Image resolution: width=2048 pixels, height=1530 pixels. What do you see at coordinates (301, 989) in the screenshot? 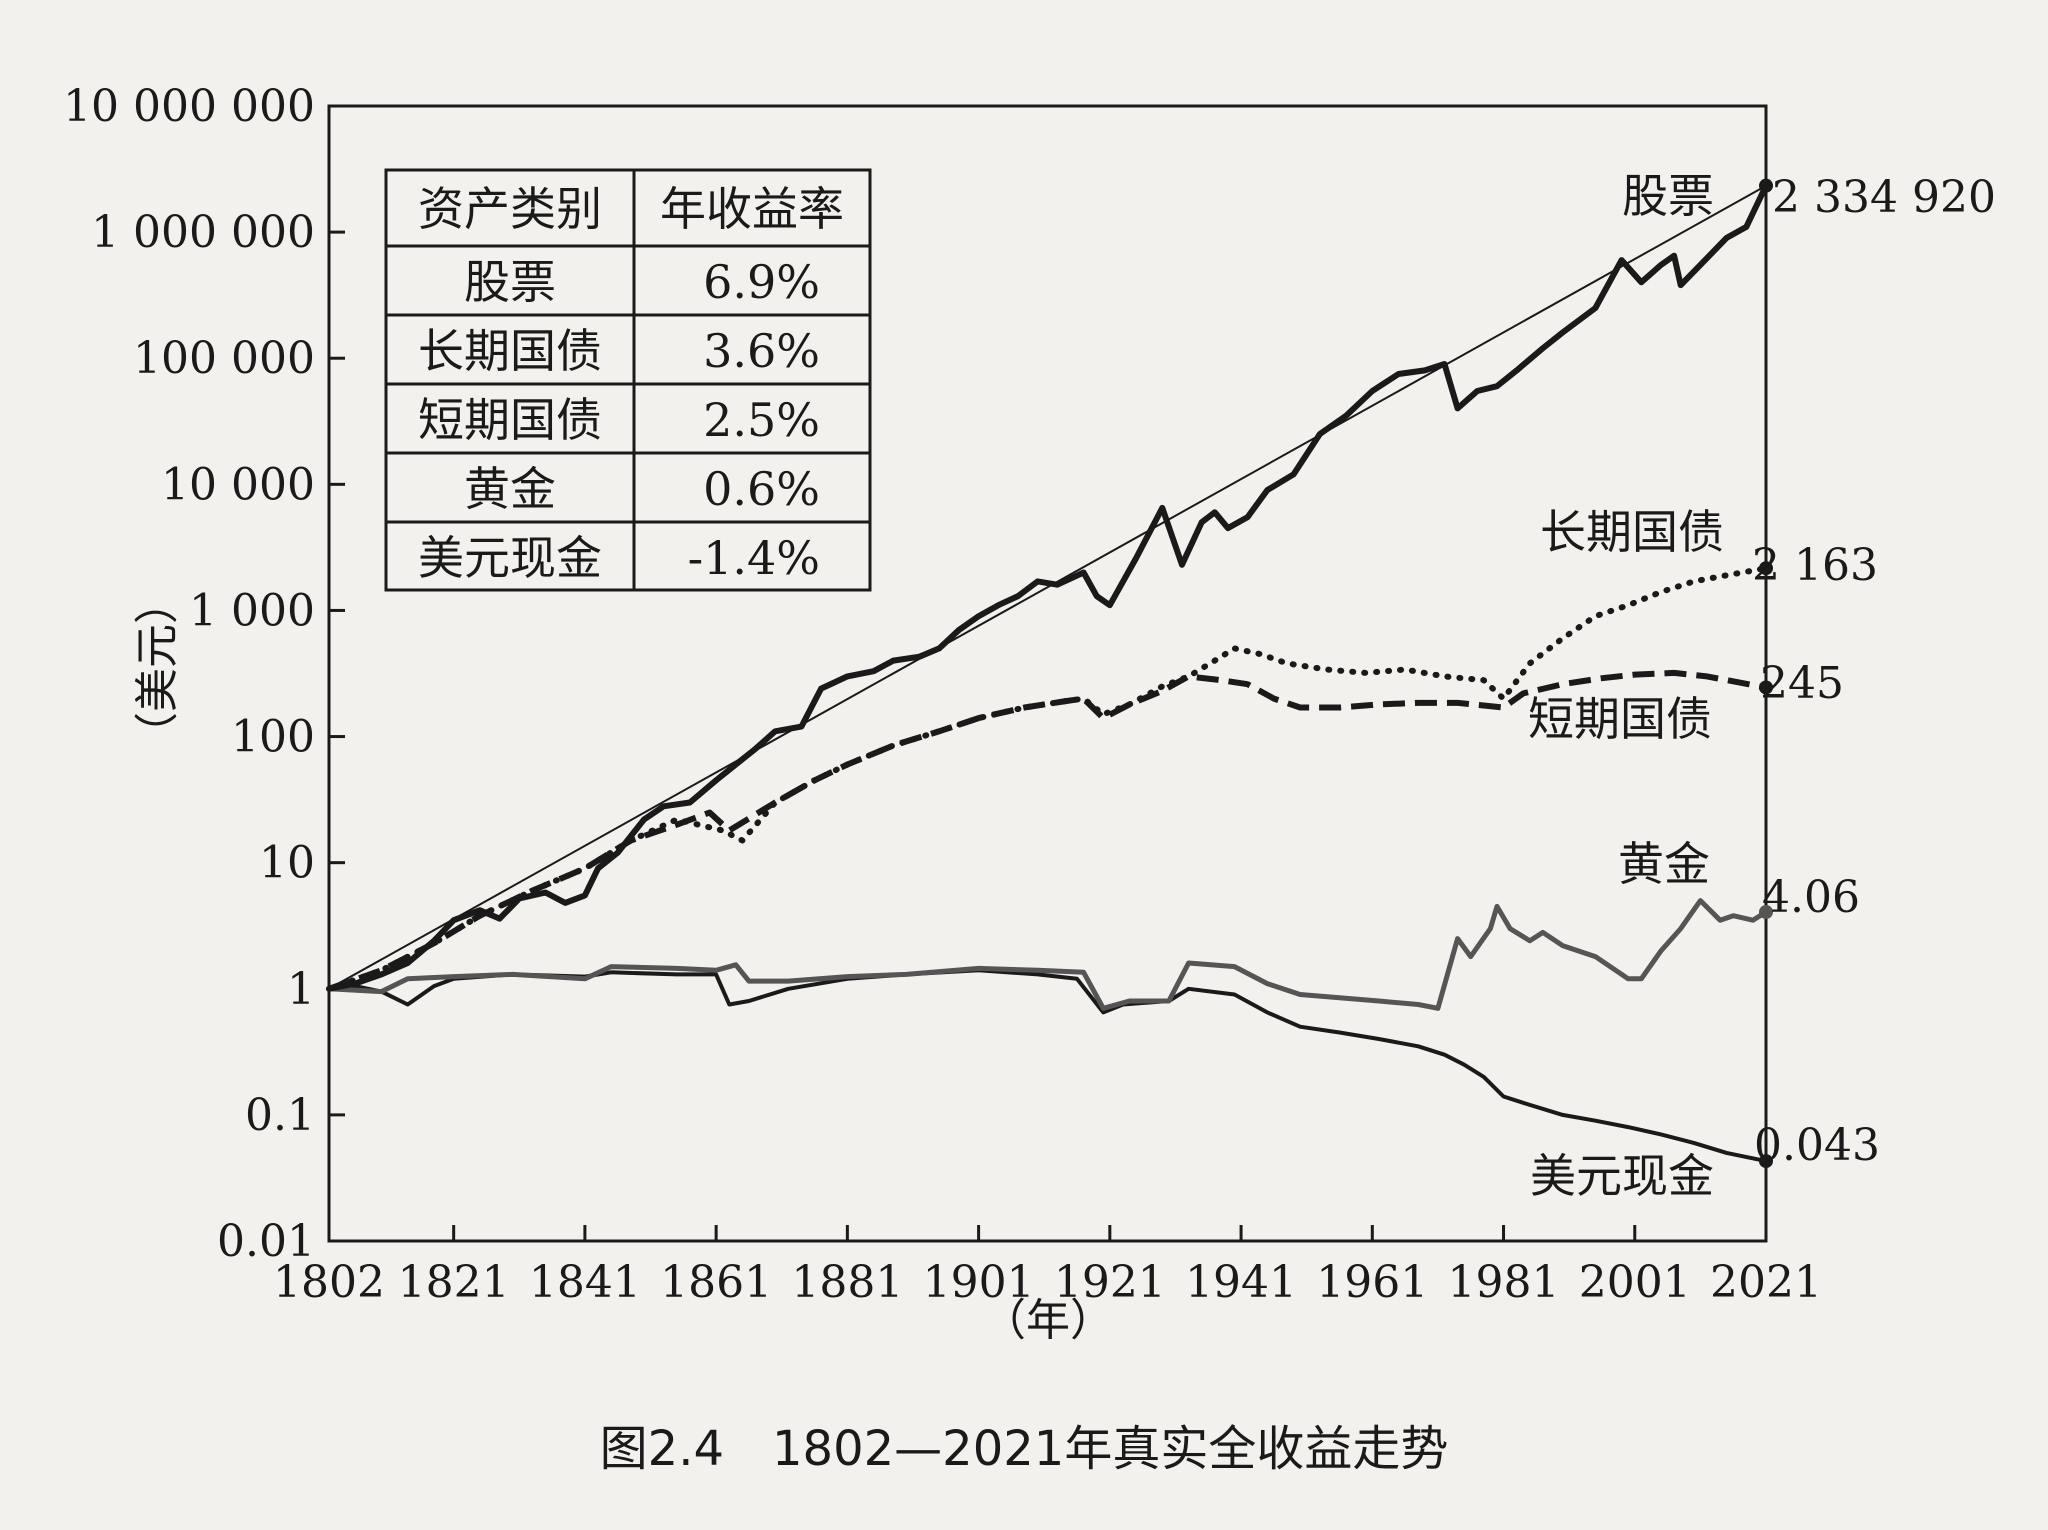
I see `y-tick-label: 1` at bounding box center [301, 989].